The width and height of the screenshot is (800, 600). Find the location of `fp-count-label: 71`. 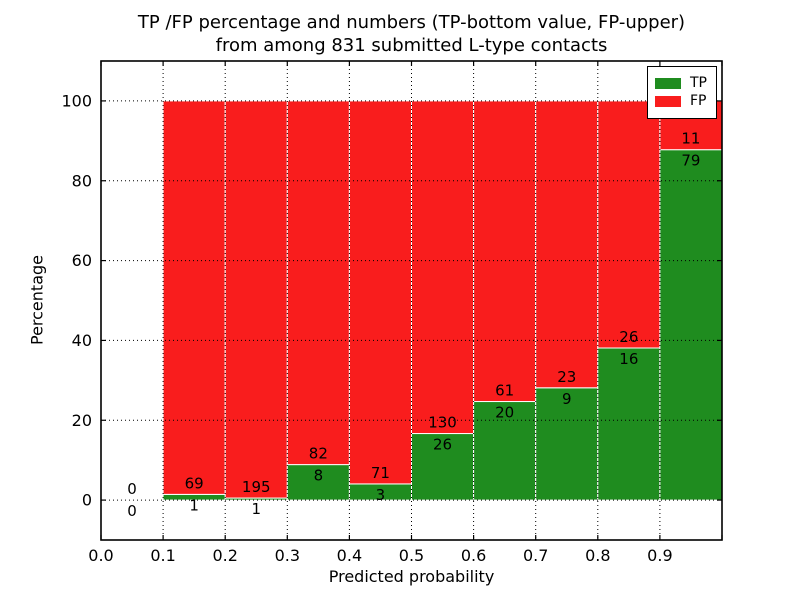

fp-count-label: 71 is located at coordinates (380, 473).